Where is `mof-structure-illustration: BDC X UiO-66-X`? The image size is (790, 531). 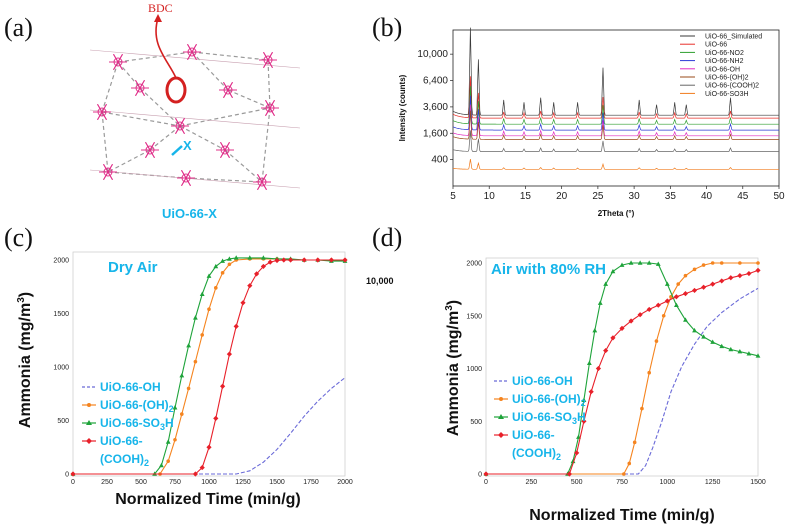
mof-structure-illustration: BDC X UiO-66-X is located at coordinates (195, 111).